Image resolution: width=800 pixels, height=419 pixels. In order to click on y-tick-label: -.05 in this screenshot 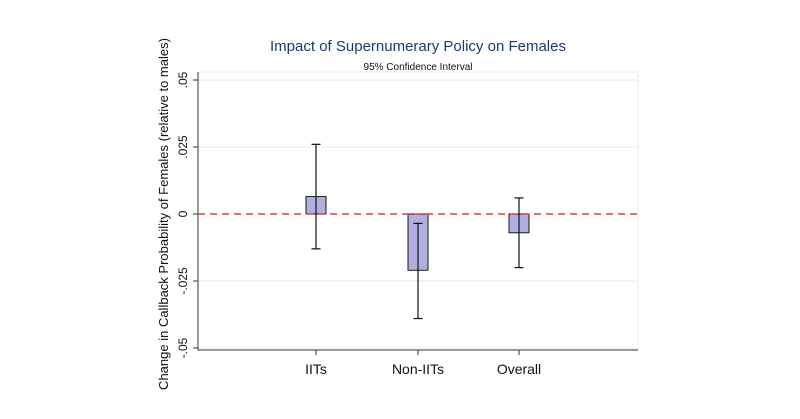, I will do `click(183, 347)`.